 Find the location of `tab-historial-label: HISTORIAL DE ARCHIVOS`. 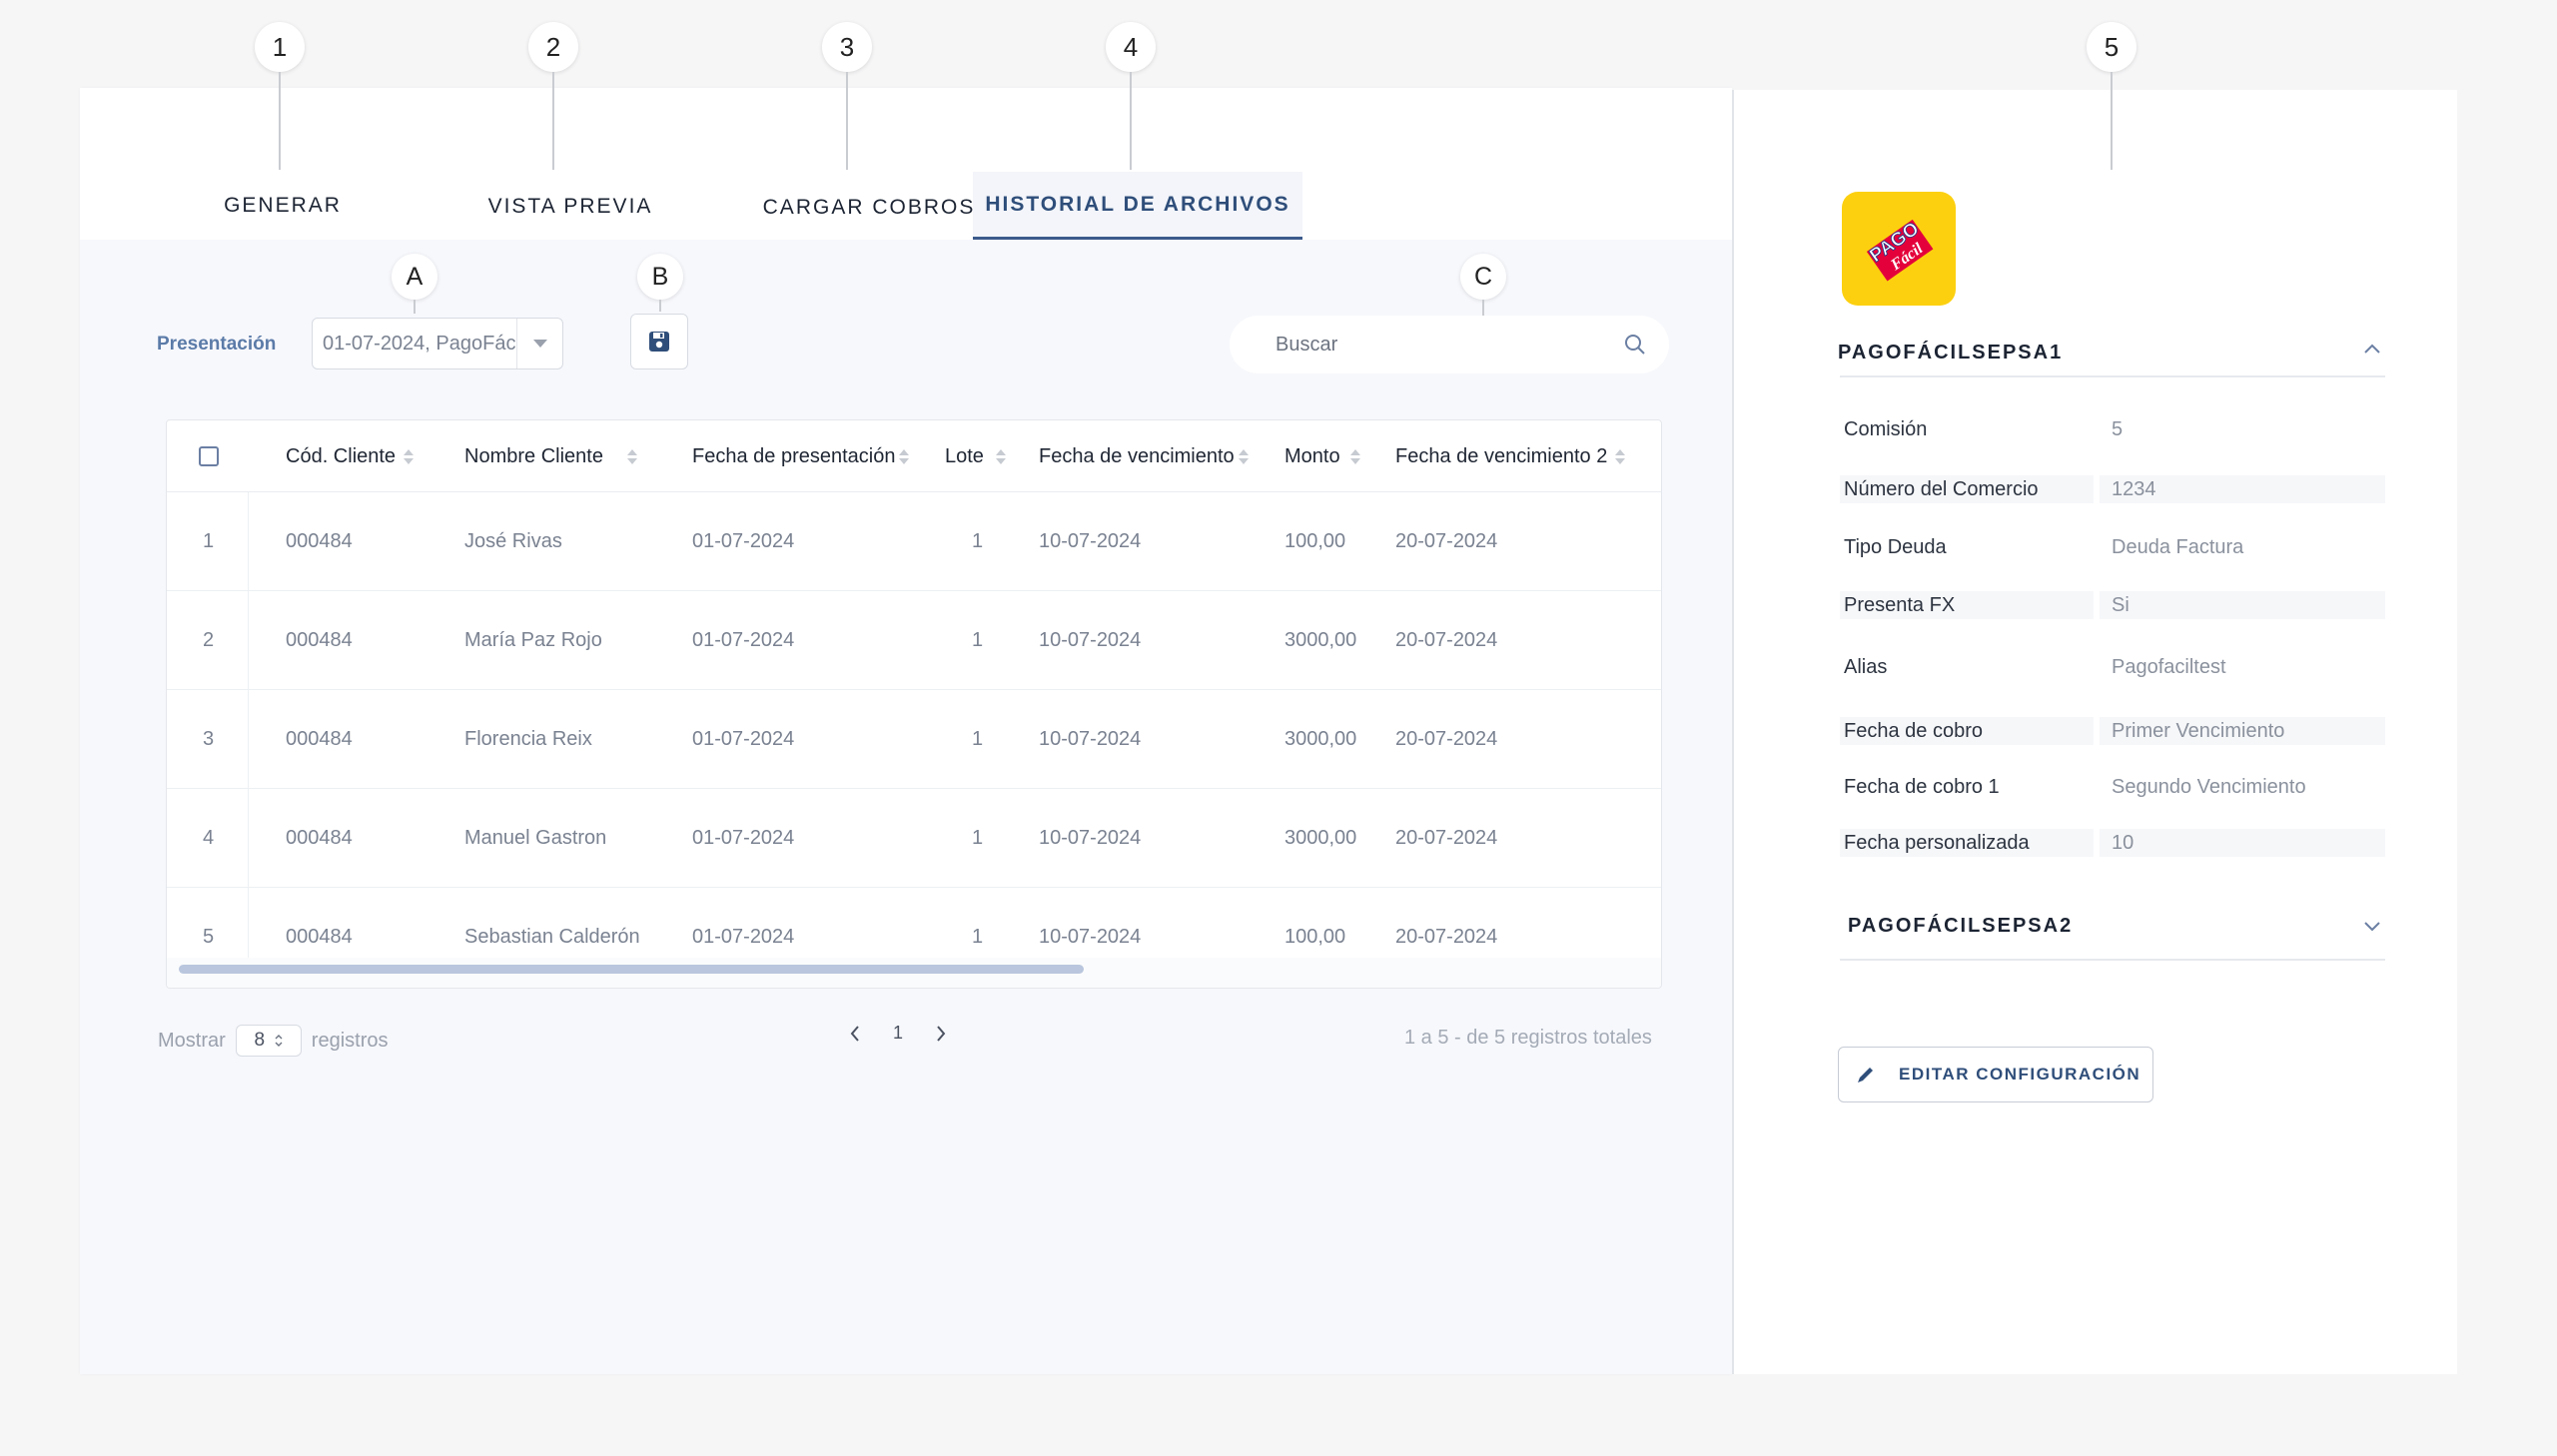

tab-historial-label: HISTORIAL DE ARCHIVOS is located at coordinates (1137, 204).